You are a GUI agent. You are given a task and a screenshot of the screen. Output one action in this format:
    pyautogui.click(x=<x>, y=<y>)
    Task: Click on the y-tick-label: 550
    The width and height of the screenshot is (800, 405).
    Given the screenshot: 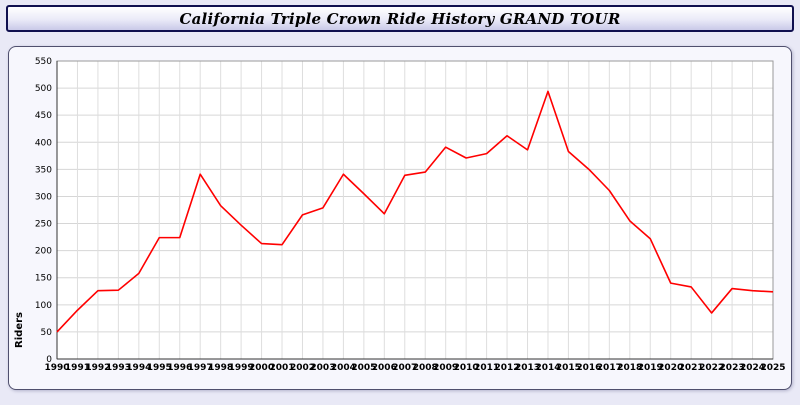 What is the action you would take?
    pyautogui.click(x=43, y=62)
    